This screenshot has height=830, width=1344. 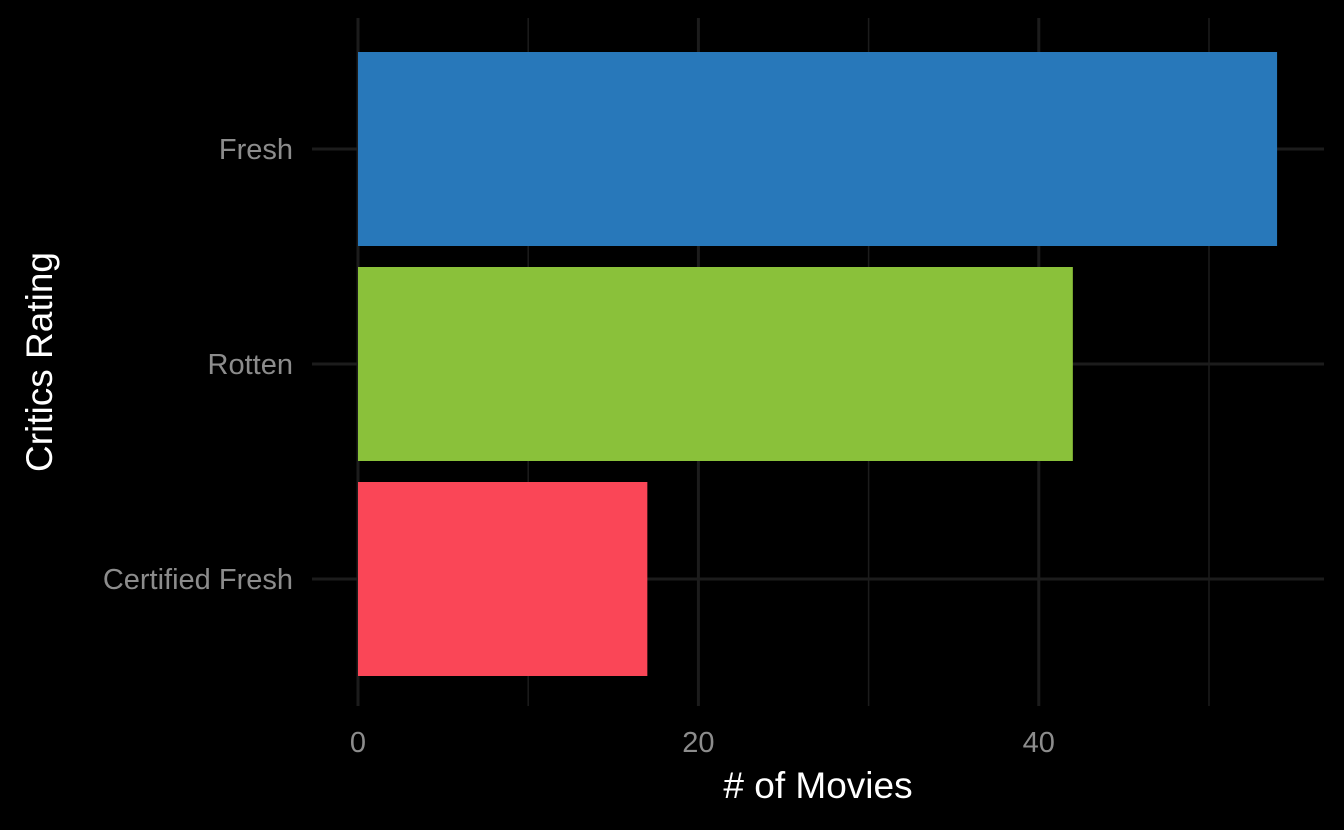 I want to click on y-tick-label: Certified Fresh, so click(x=198, y=580).